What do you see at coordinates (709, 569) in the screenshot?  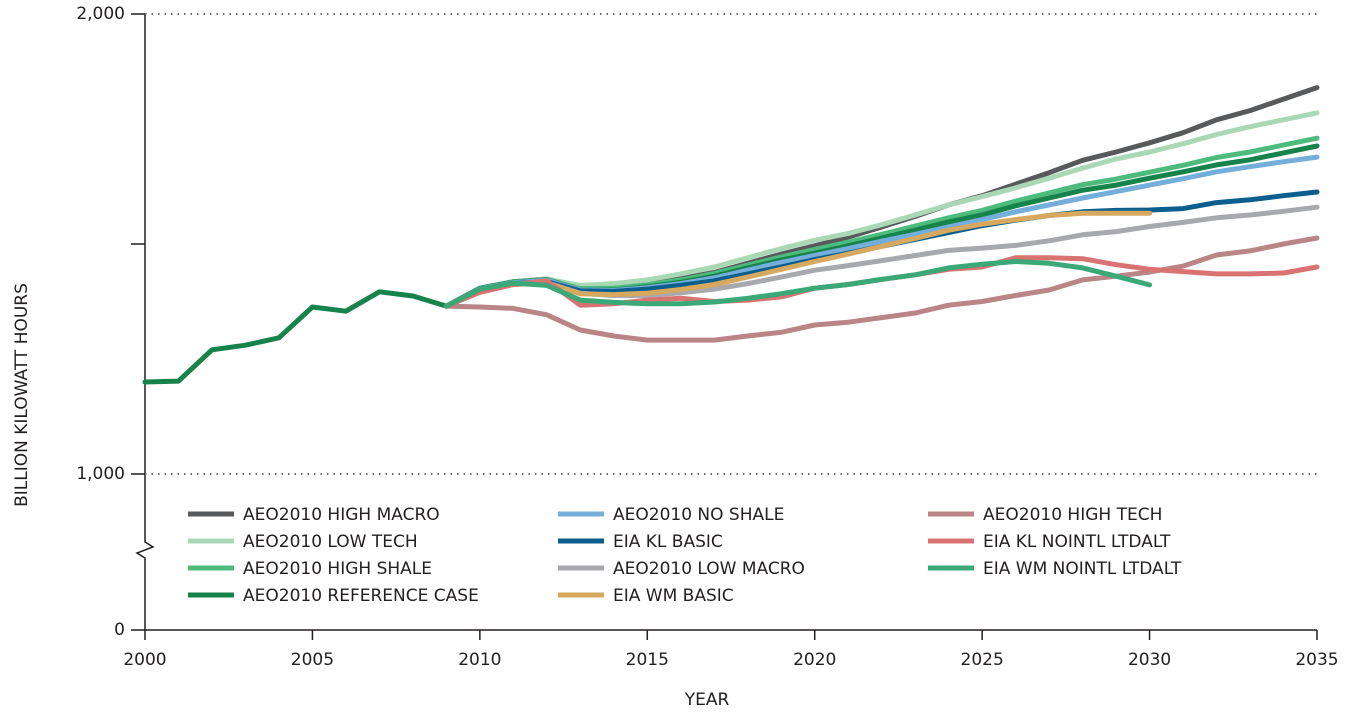 I see `legend-label: AEO2010 LOW MACRO` at bounding box center [709, 569].